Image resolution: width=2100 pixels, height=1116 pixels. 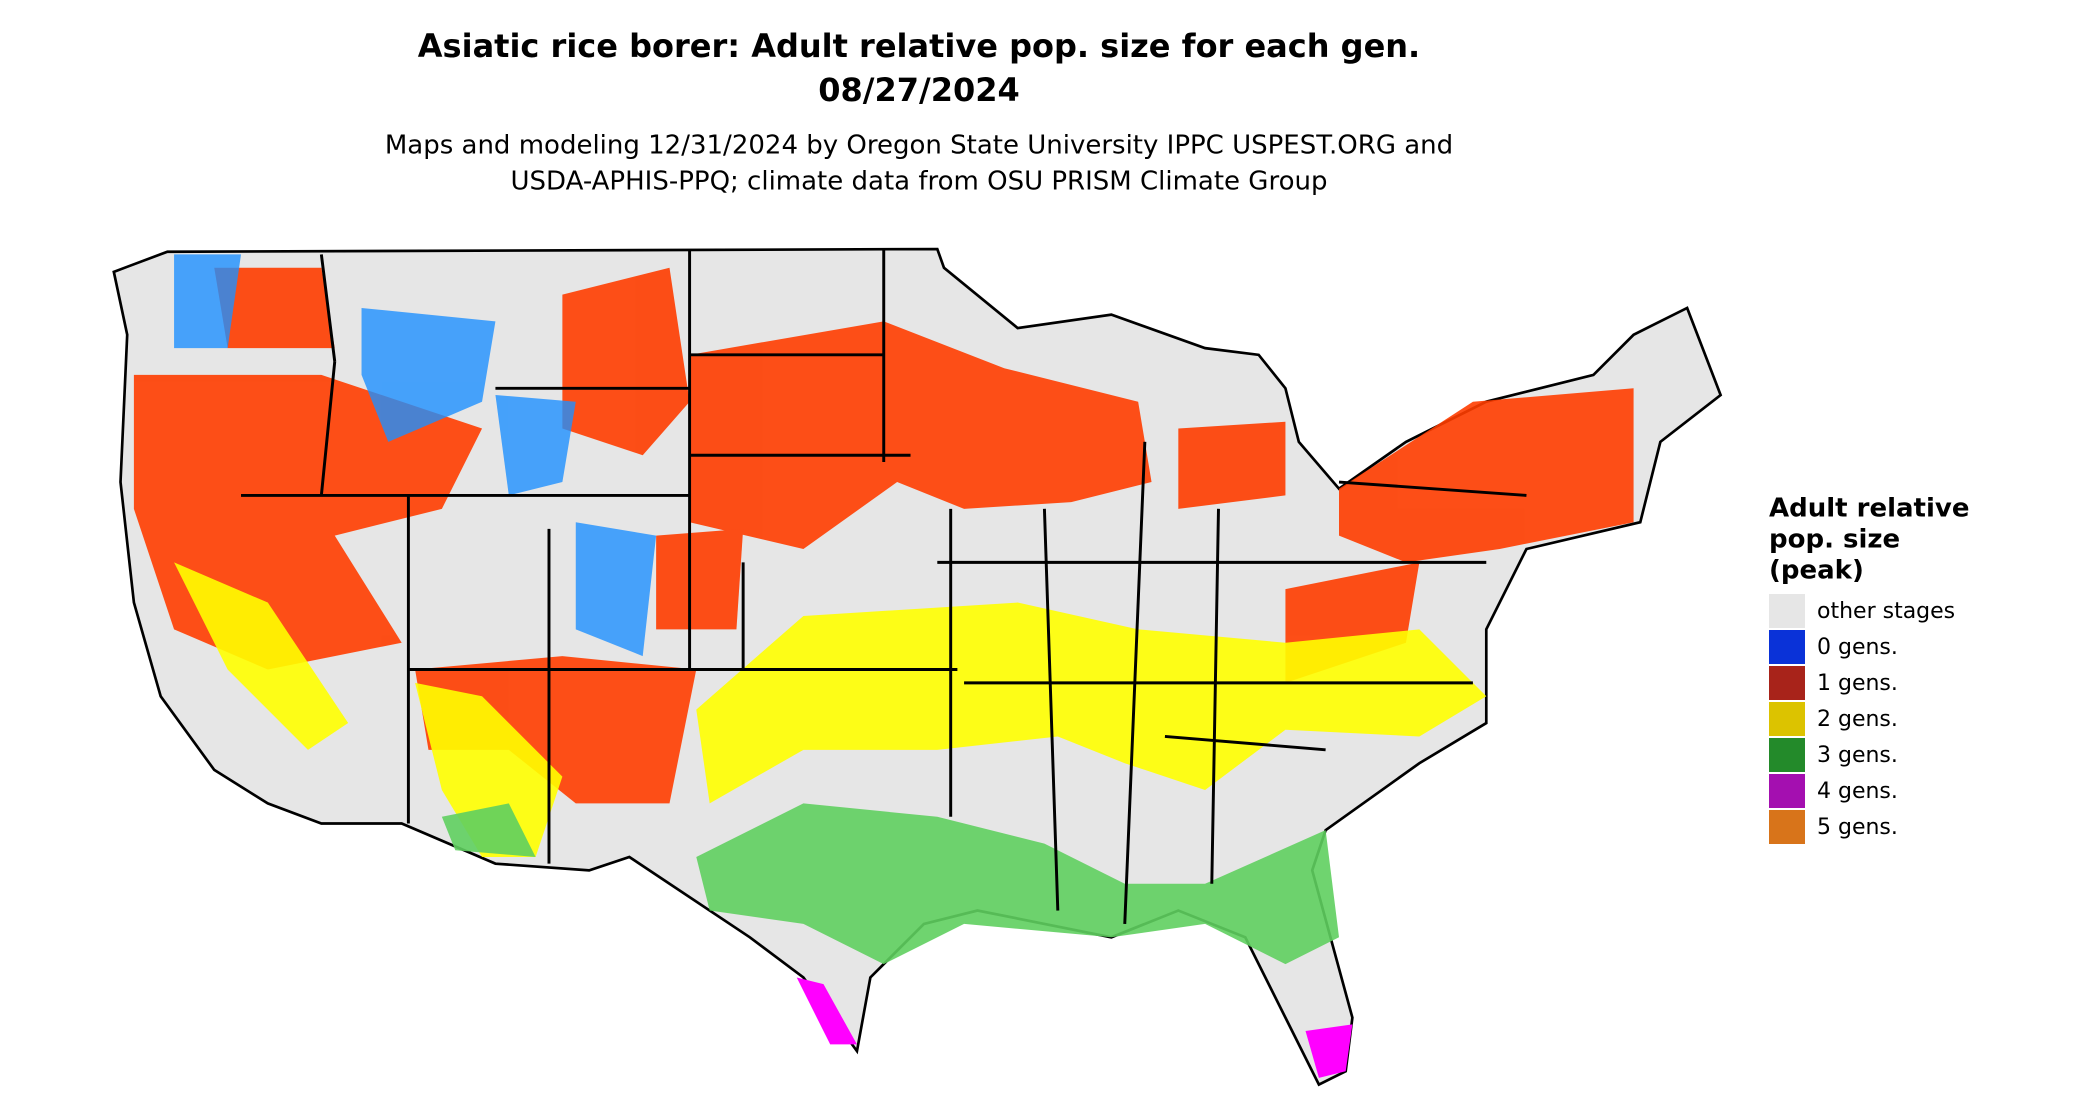 I want to click on legend-title: Adult relative, so click(x=1869, y=509).